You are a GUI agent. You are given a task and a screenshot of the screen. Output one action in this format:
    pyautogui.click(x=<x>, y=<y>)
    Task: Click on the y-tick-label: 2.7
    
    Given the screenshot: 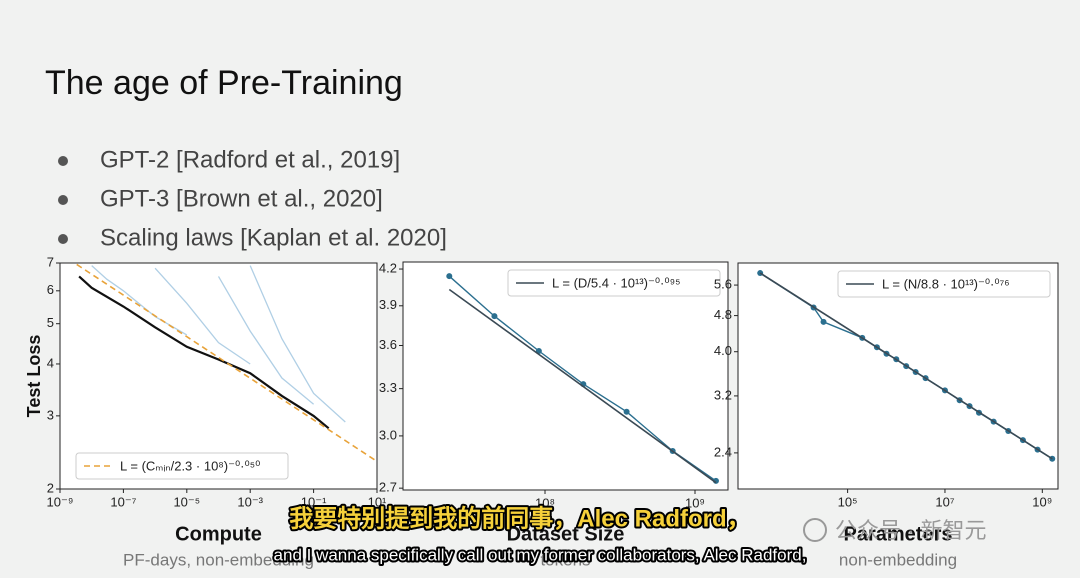 What is the action you would take?
    pyautogui.click(x=388, y=487)
    